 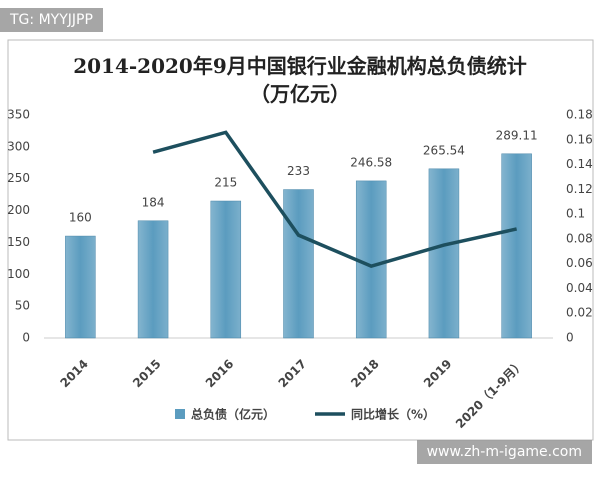 What do you see at coordinates (18, 178) in the screenshot?
I see `y-tick-label: 250` at bounding box center [18, 178].